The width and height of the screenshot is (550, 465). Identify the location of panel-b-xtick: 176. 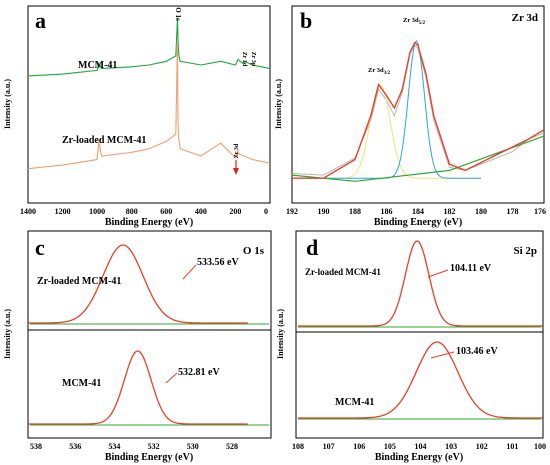
(540, 211).